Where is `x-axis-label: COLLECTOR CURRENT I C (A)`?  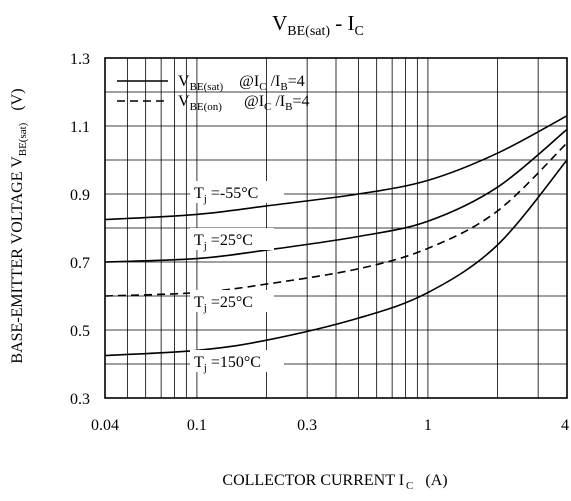
x-axis-label: COLLECTOR CURRENT I C (A) is located at coordinates (334, 482).